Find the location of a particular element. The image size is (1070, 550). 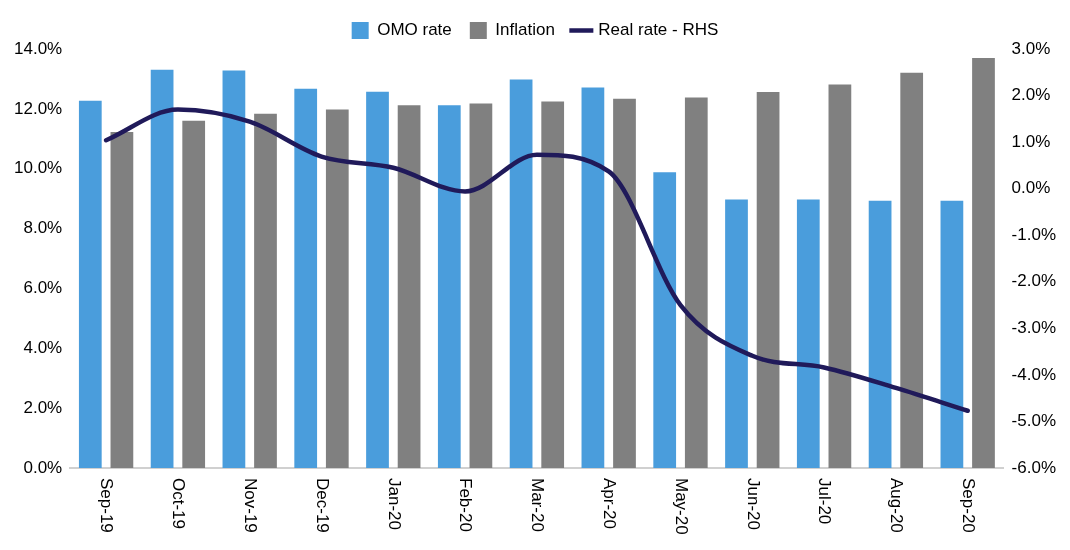

x-tick-label: Mar-20 is located at coordinates (538, 505).